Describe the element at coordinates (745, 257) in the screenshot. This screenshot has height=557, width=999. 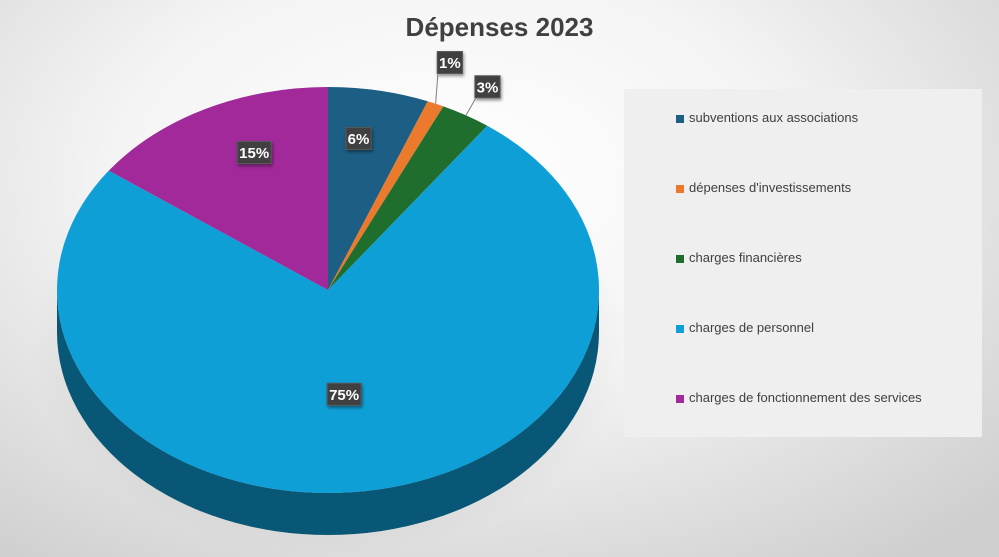
I see `legend-label: charges financières` at that location.